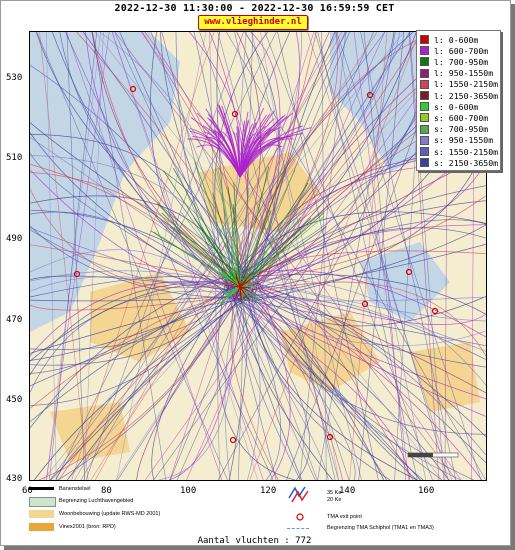 This screenshot has width=515, height=550. What do you see at coordinates (14, 78) in the screenshot?
I see `y-tick-label: 530` at bounding box center [14, 78].